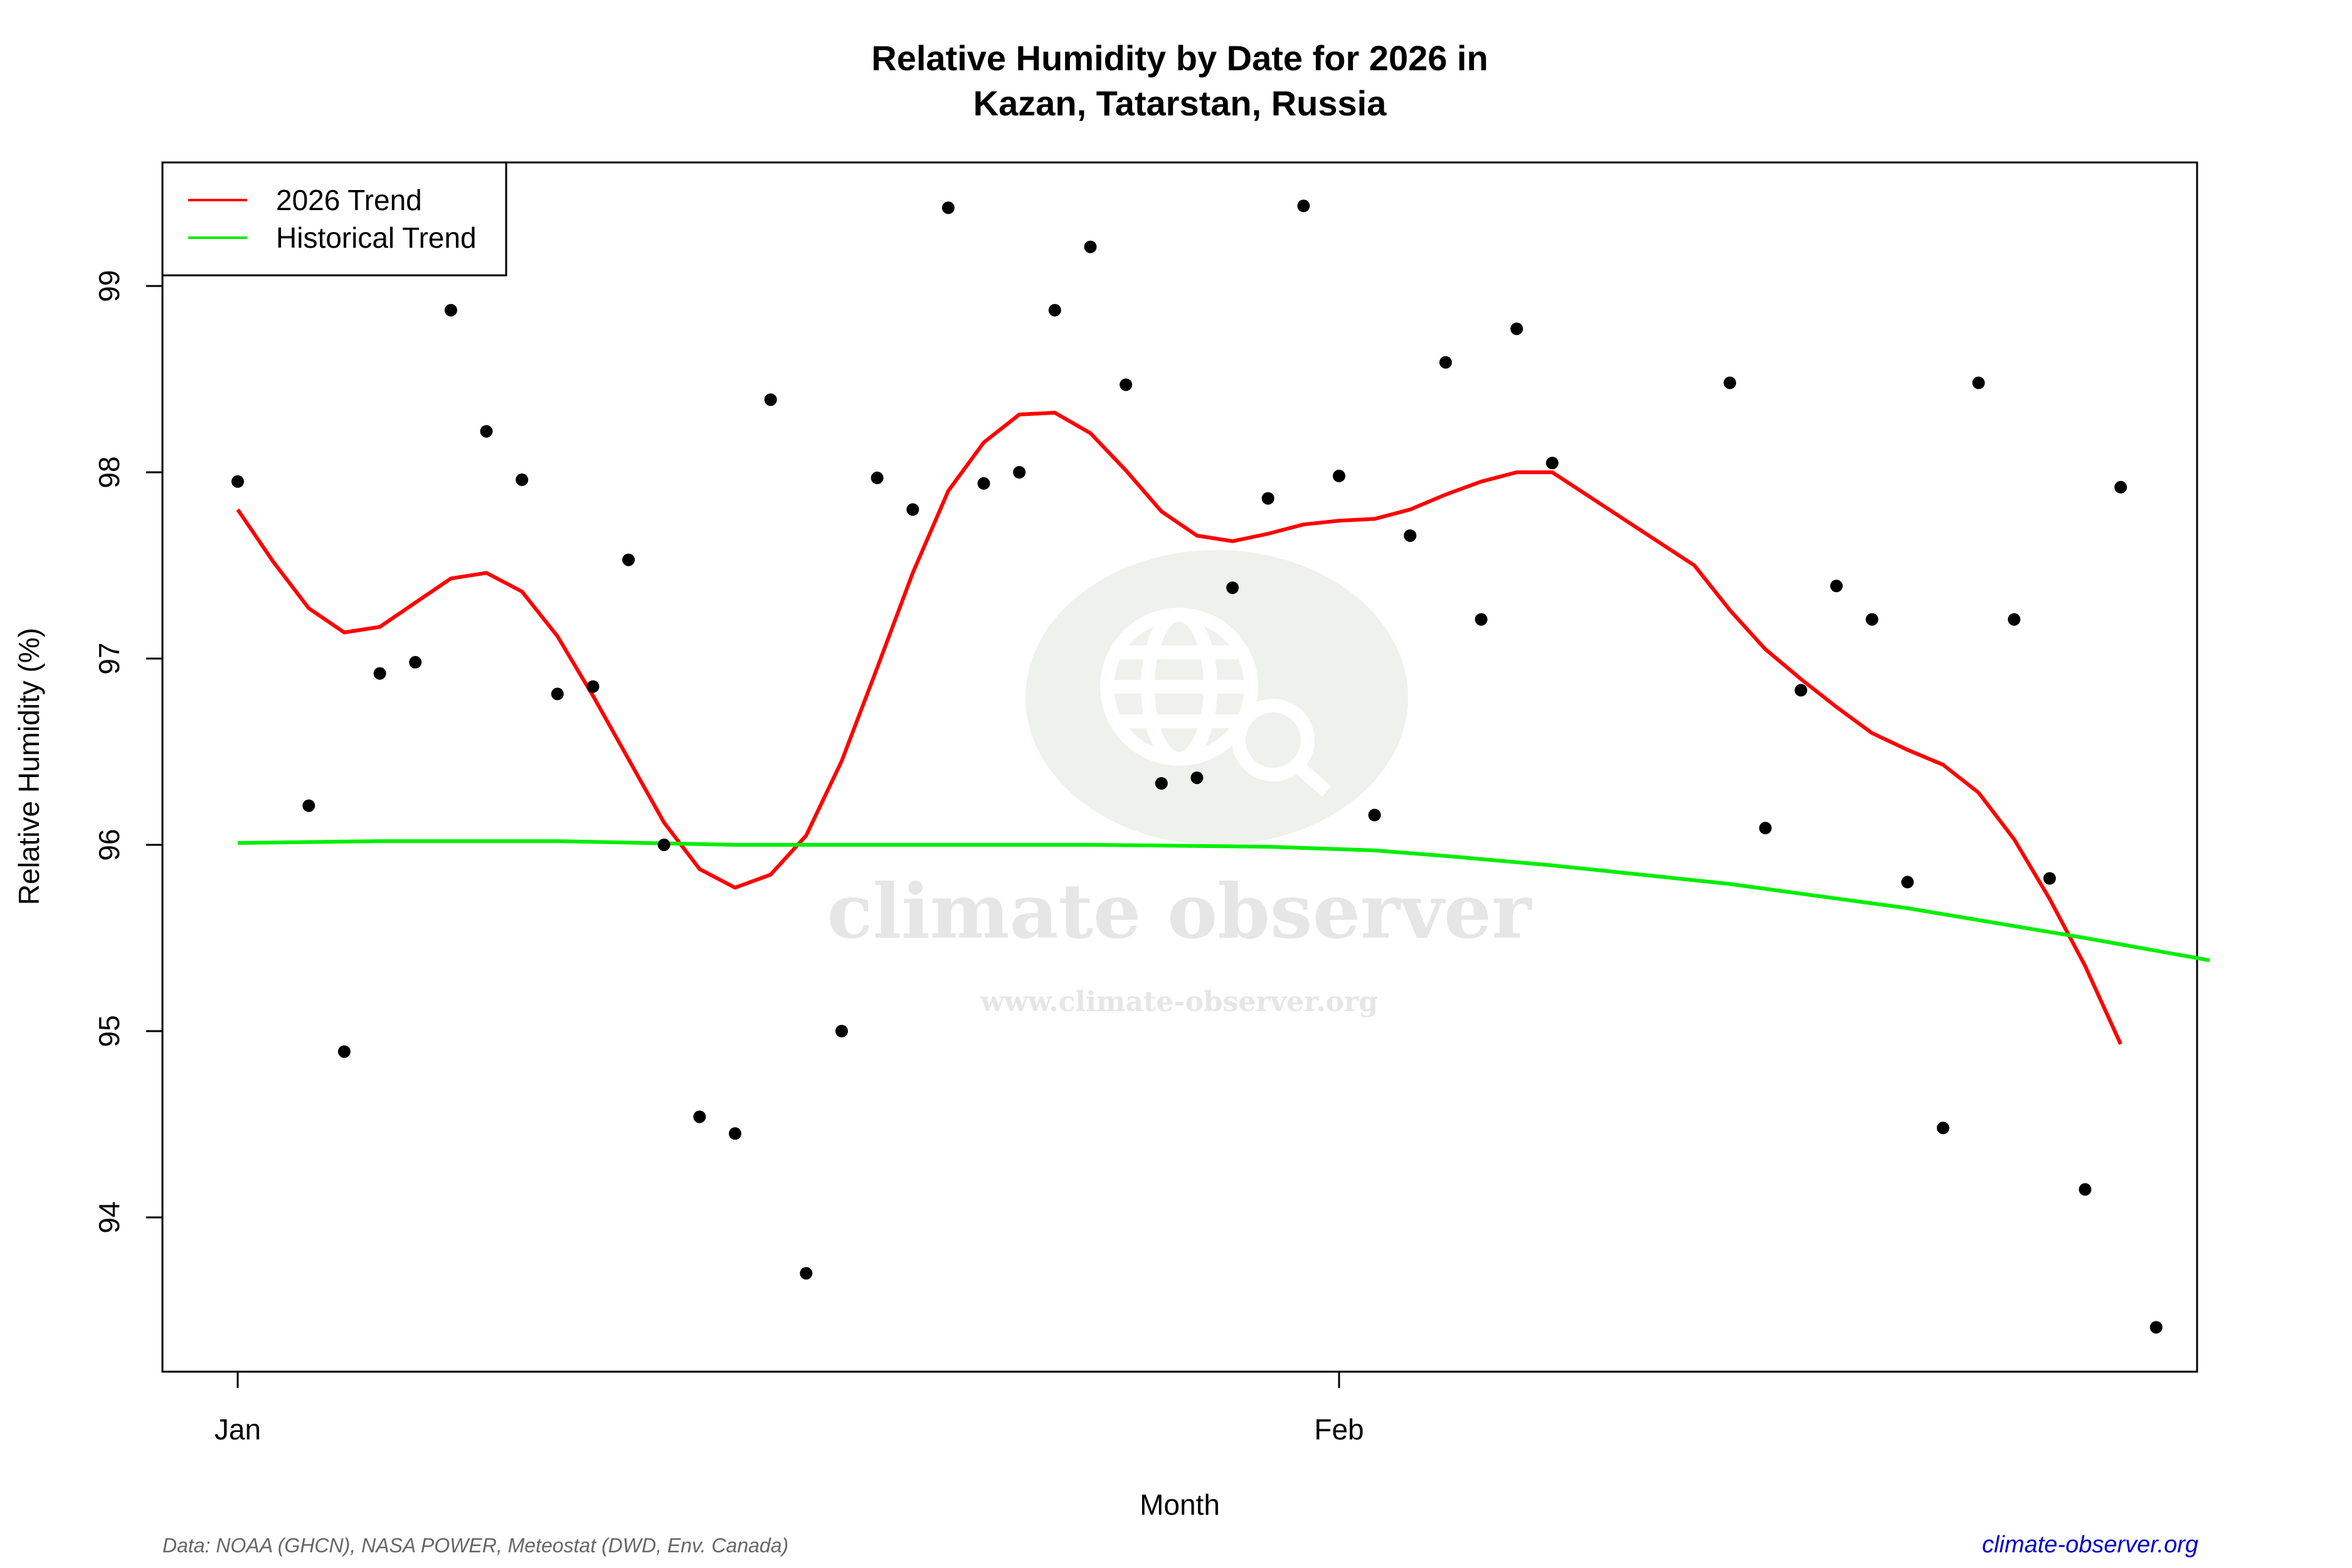  Describe the element at coordinates (109, 1217) in the screenshot. I see `y-tick-label: 94` at that location.